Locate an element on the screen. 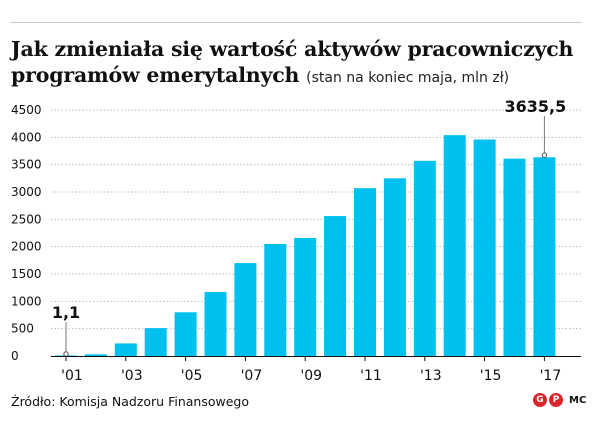 This screenshot has width=597, height=428. y-tick-label: 500 is located at coordinates (22, 329).